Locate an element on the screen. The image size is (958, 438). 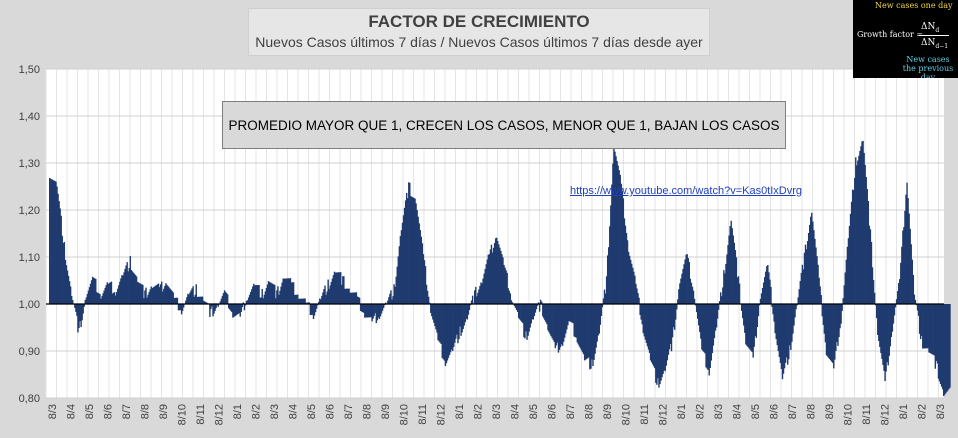
x-tick-label: 8/3 is located at coordinates (941, 411).